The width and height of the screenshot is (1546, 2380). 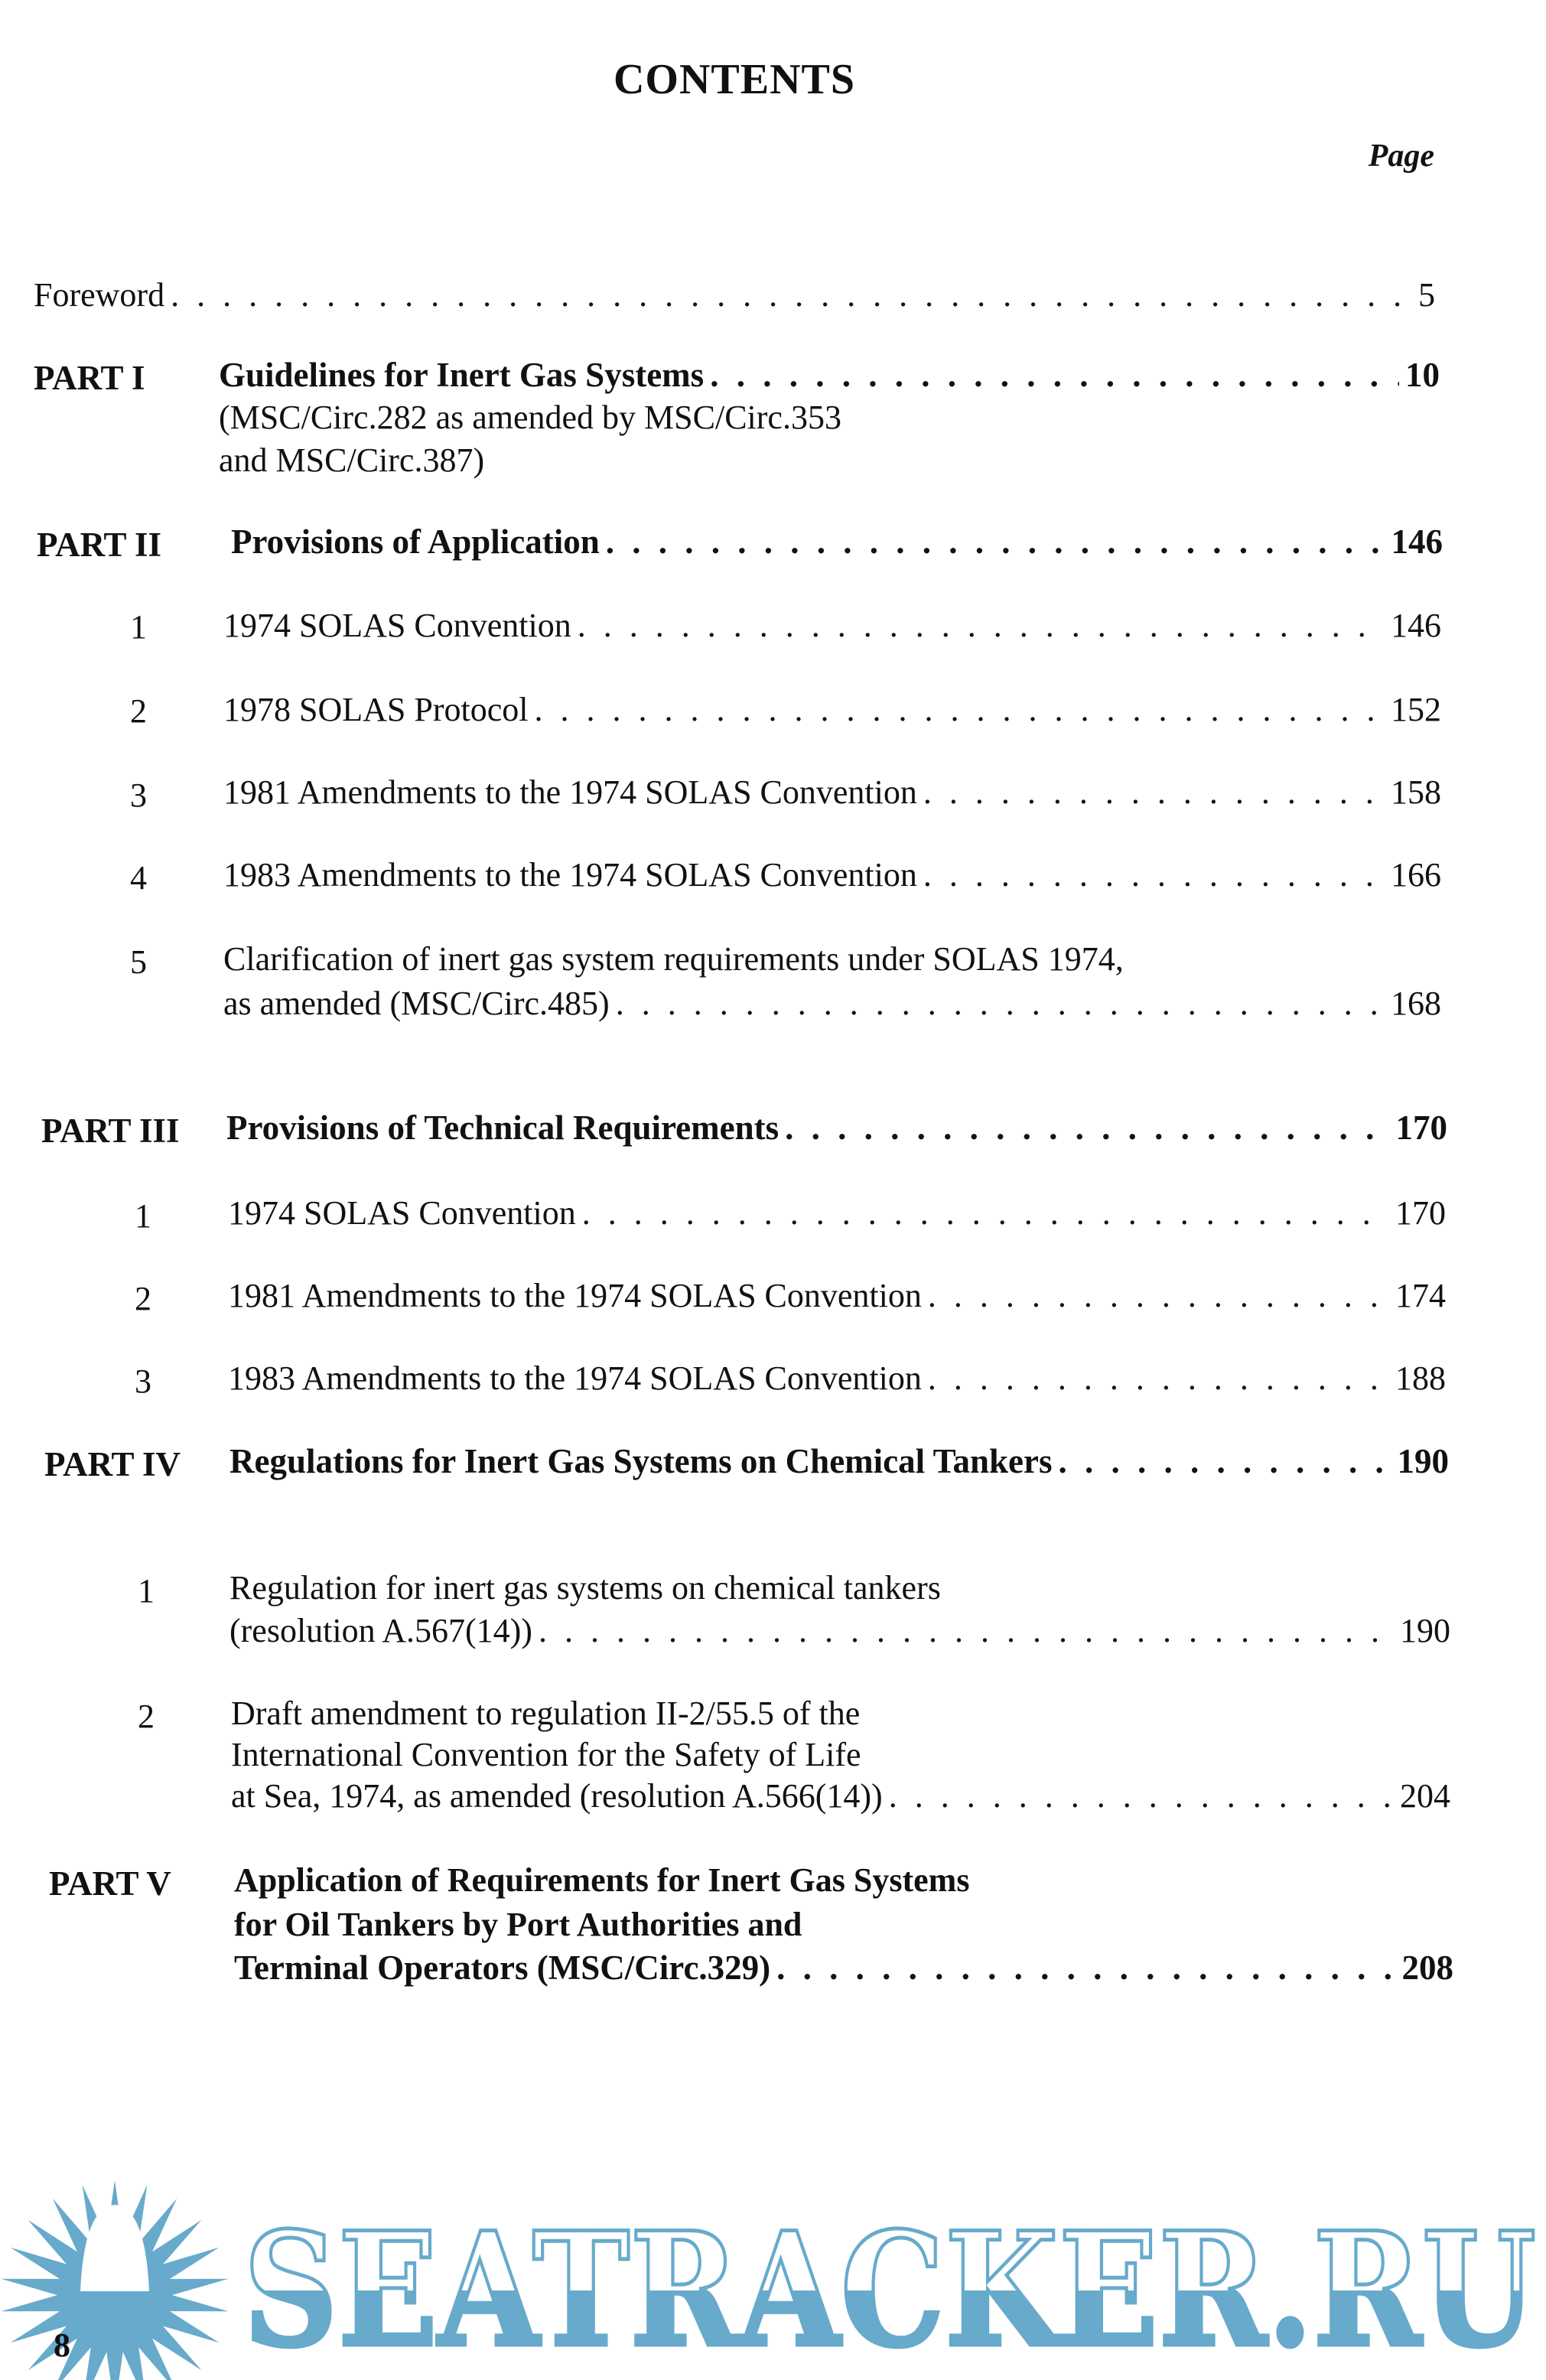 I want to click on toc-entry: 1974 SOLAS Convention 146, so click(x=832, y=625).